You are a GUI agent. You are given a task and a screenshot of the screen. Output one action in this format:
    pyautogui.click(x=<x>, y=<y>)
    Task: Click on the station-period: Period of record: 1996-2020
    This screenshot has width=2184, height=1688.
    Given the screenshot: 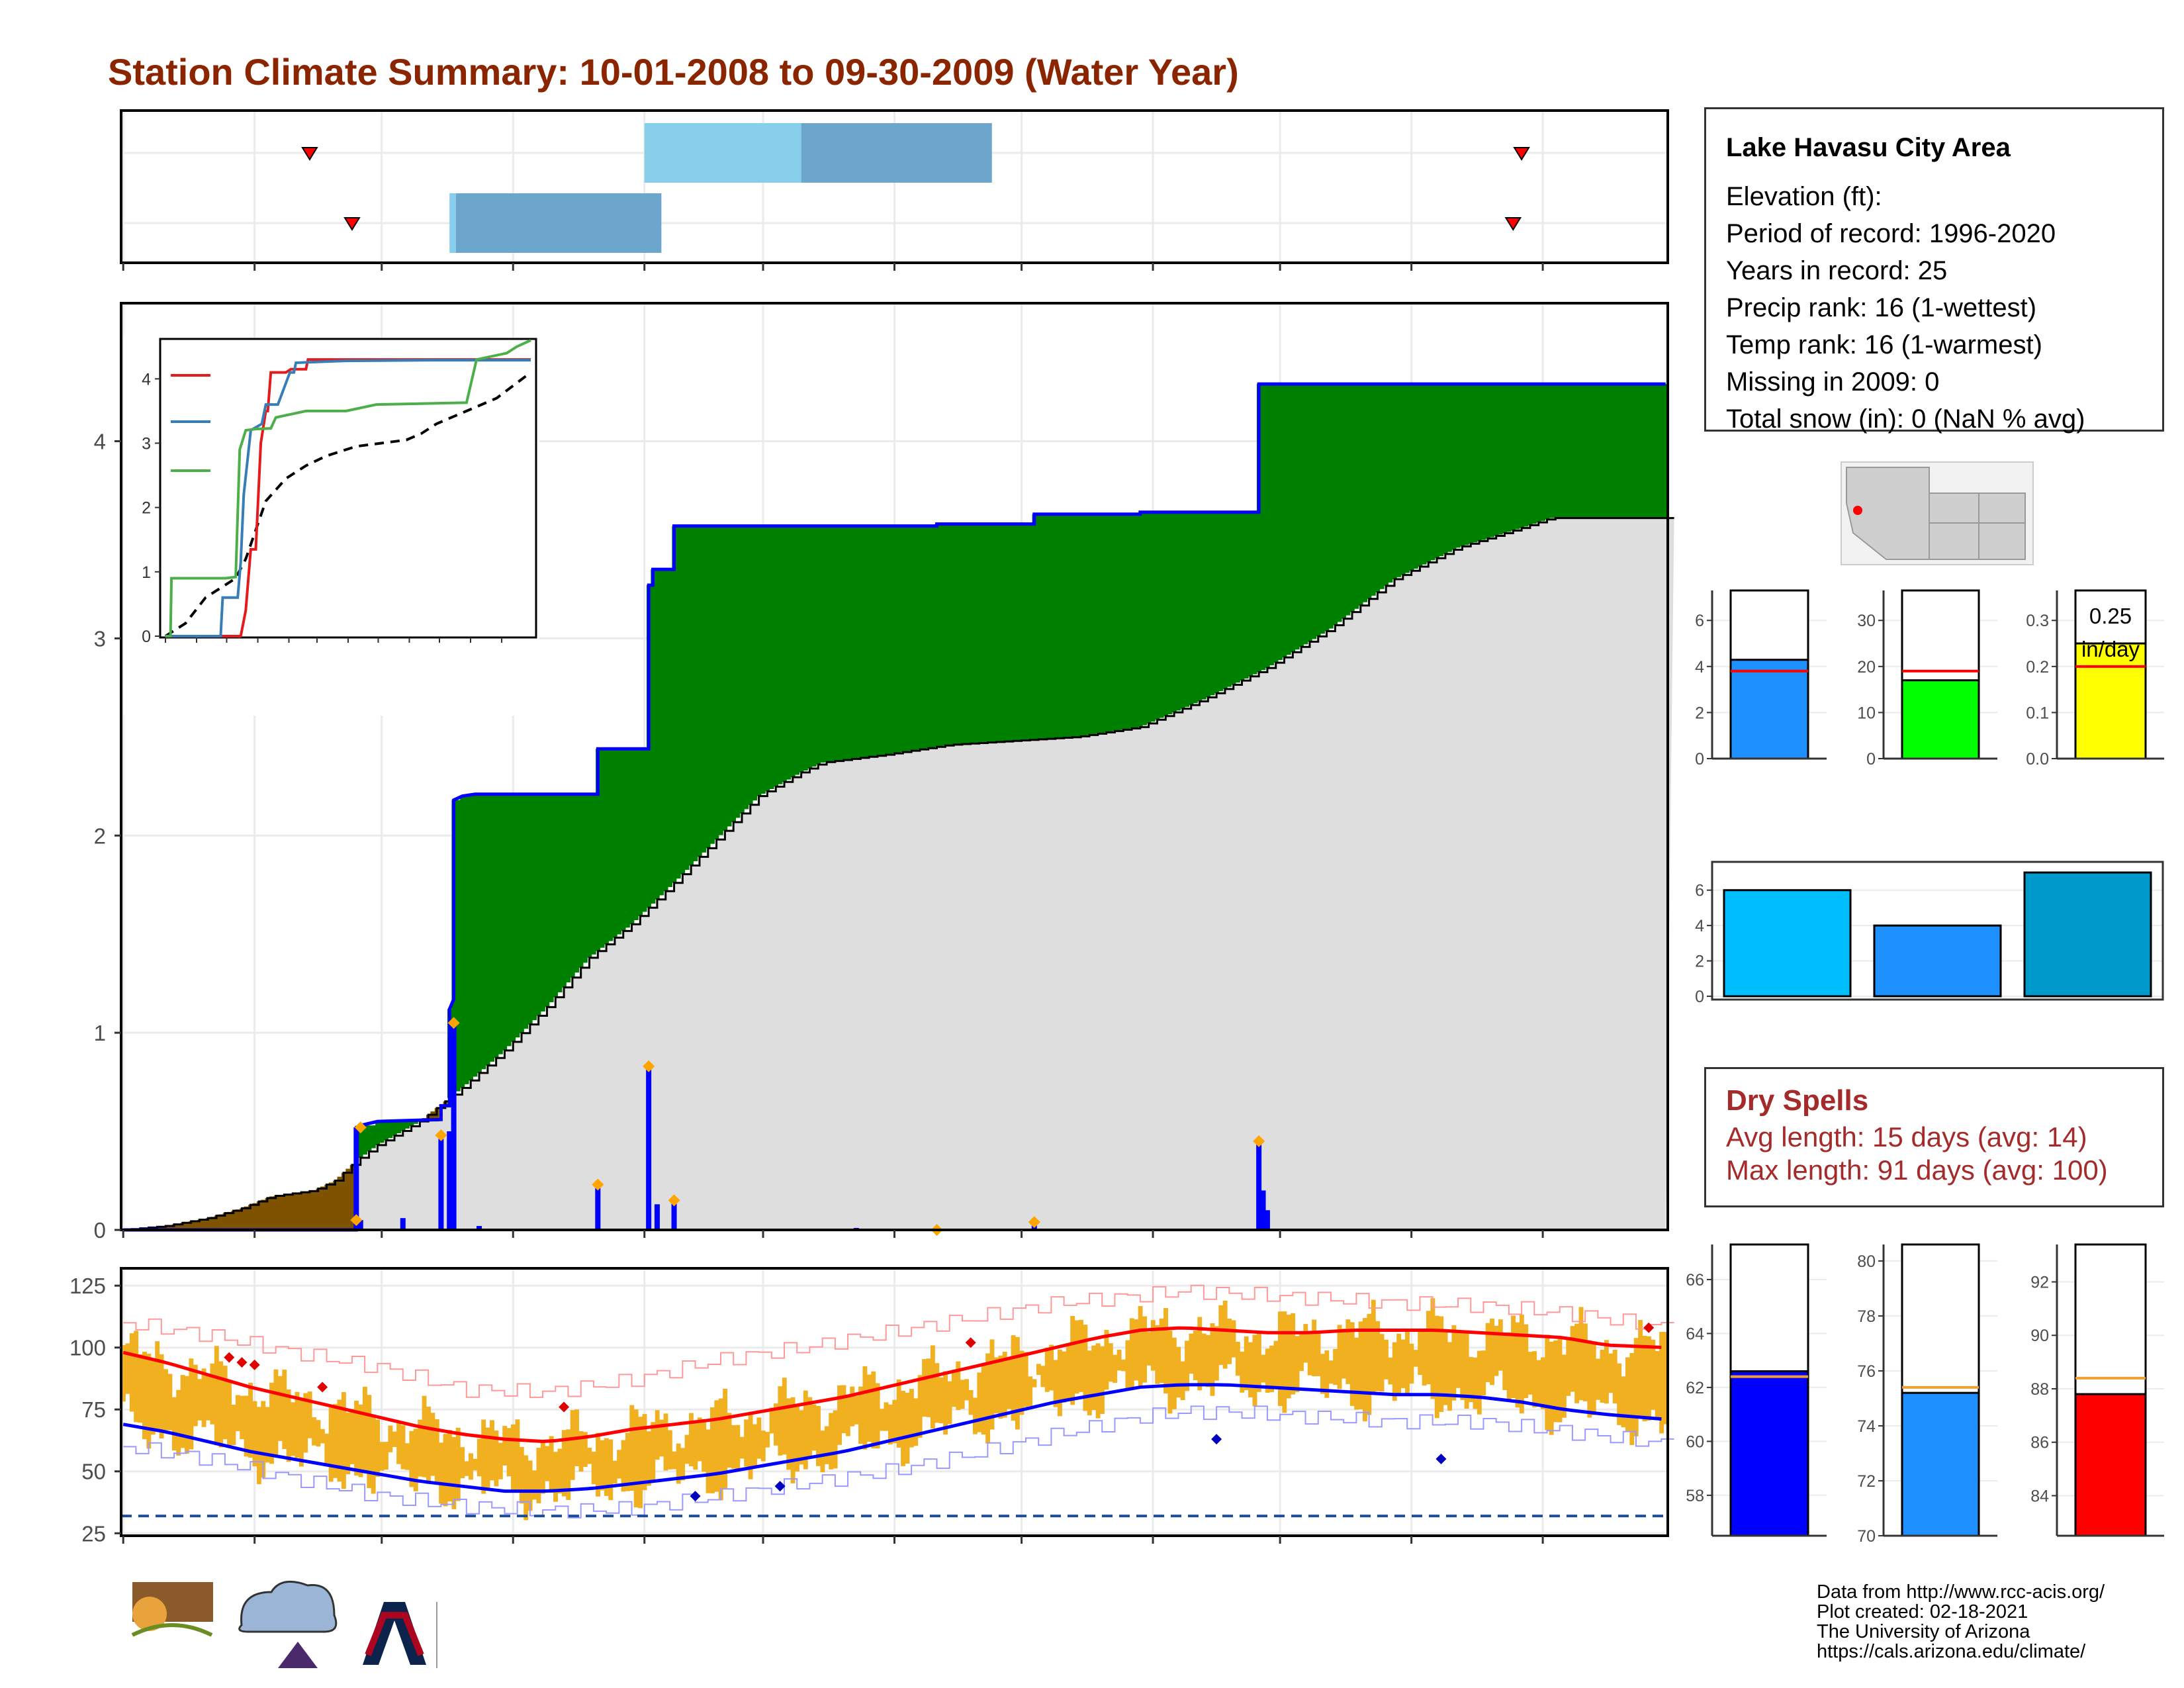 What is the action you would take?
    pyautogui.click(x=1891, y=233)
    